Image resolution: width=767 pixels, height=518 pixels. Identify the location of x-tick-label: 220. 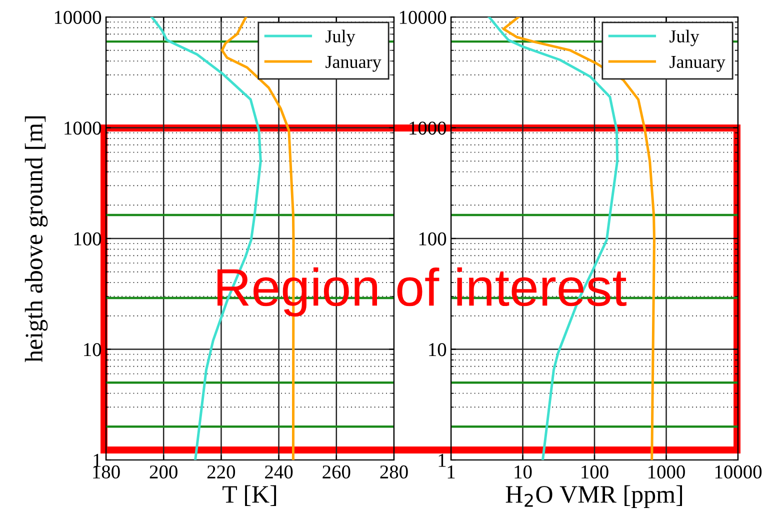
(221, 472).